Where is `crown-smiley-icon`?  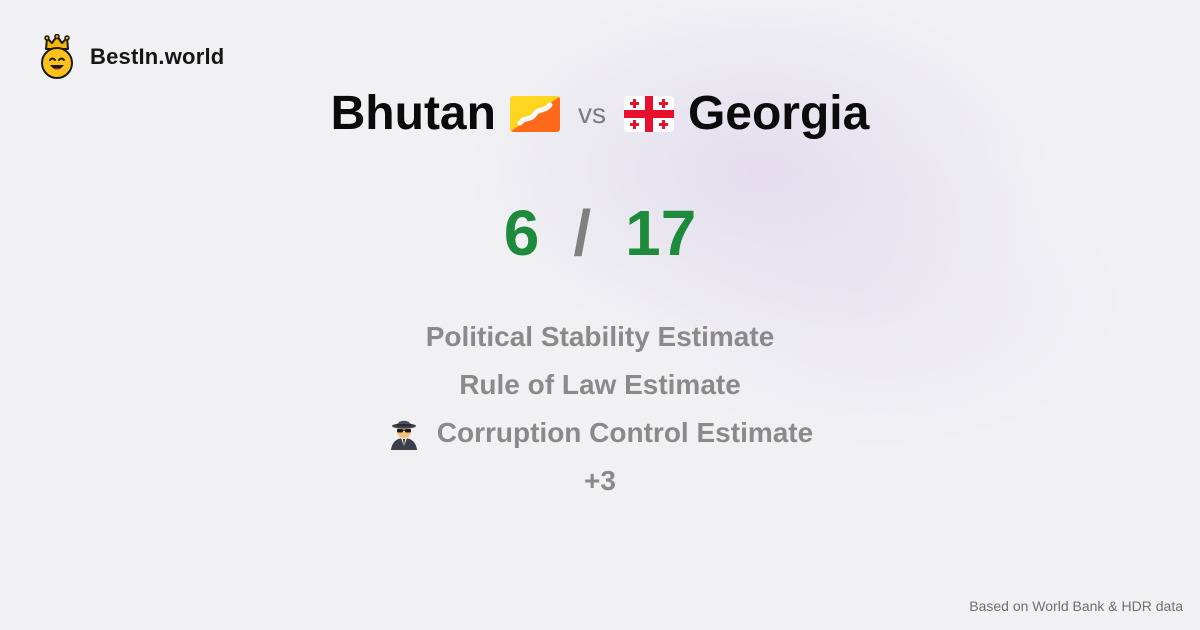
crown-smiley-icon is located at coordinates (57, 56).